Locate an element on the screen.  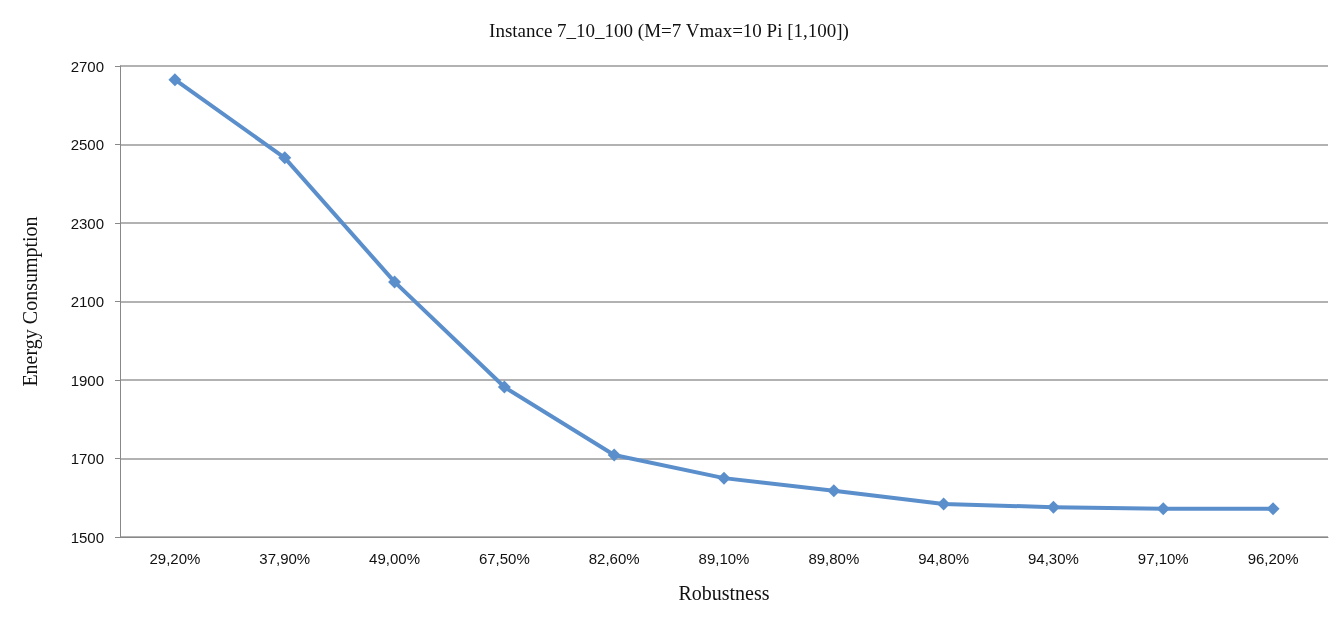
x-tick-label: 82,60% is located at coordinates (614, 558).